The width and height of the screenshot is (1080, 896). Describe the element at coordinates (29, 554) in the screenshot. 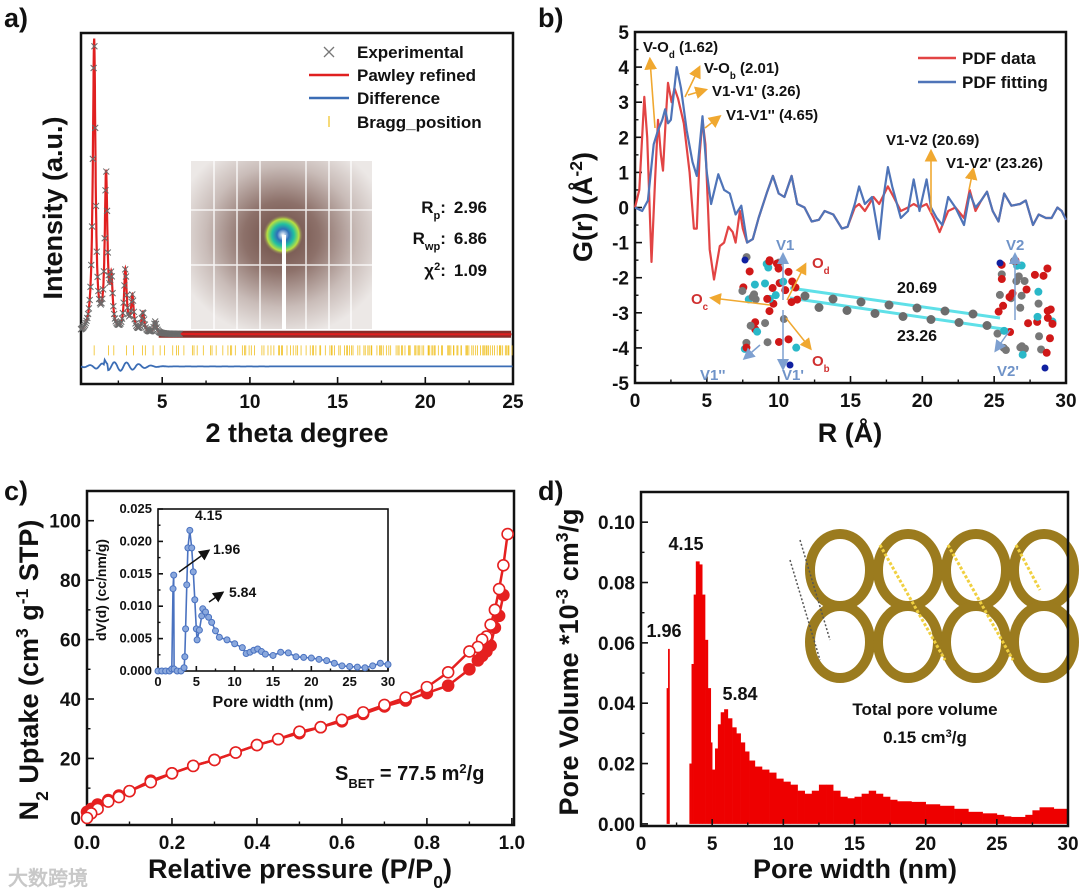

I see `y-axis-title-part: STP)` at that location.